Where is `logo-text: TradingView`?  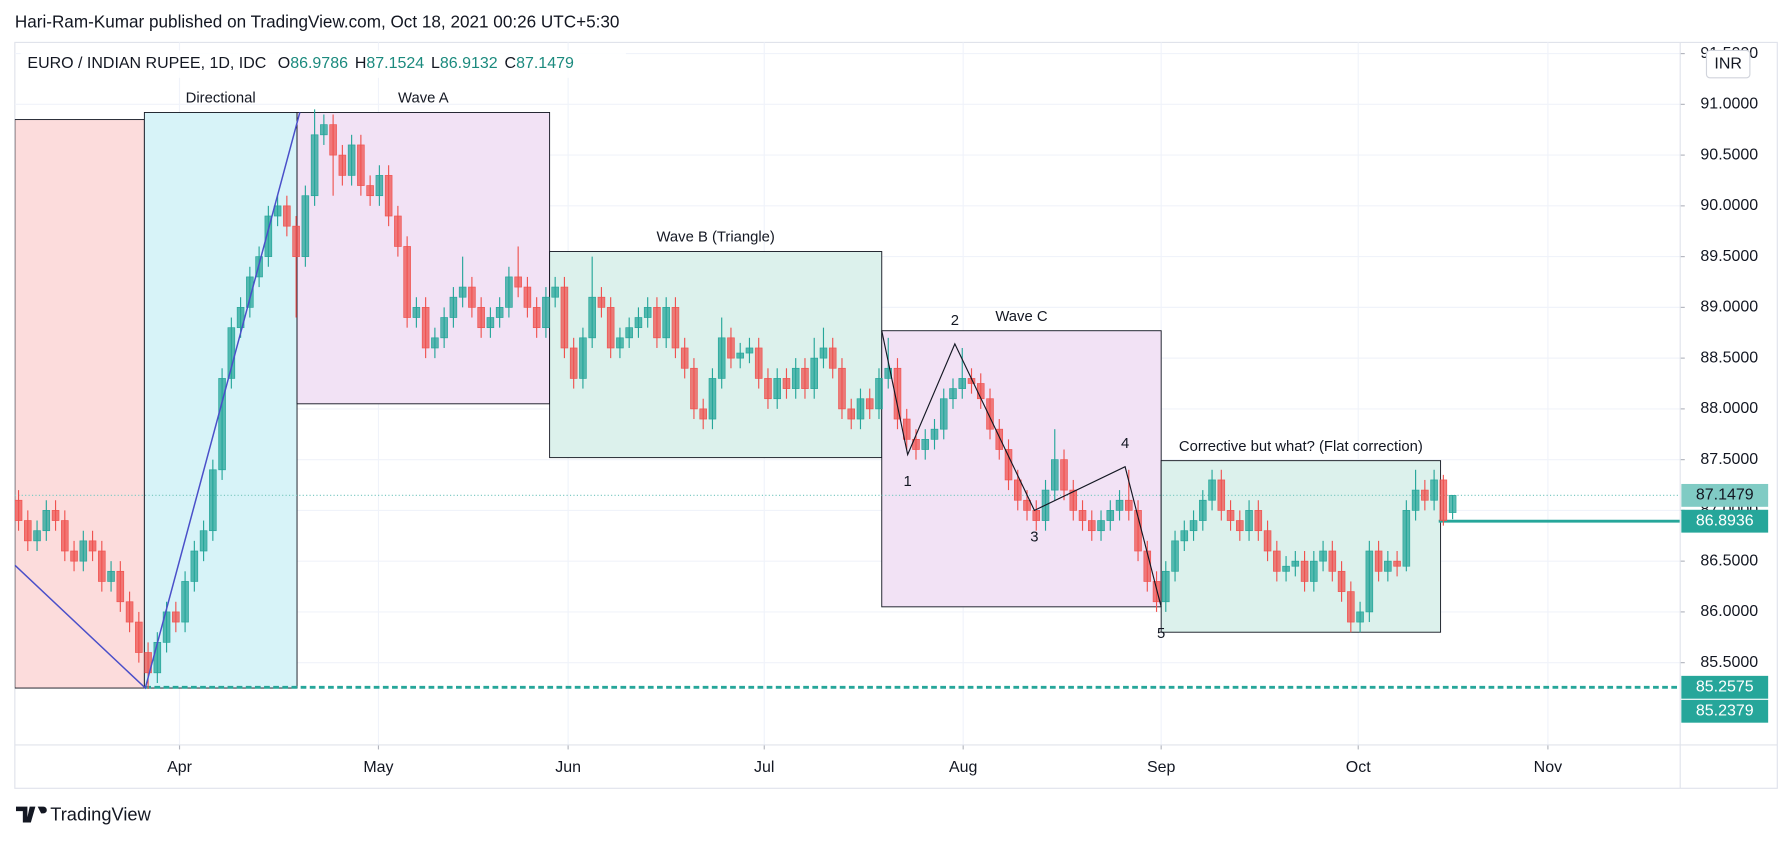 logo-text: TradingView is located at coordinates (100, 814).